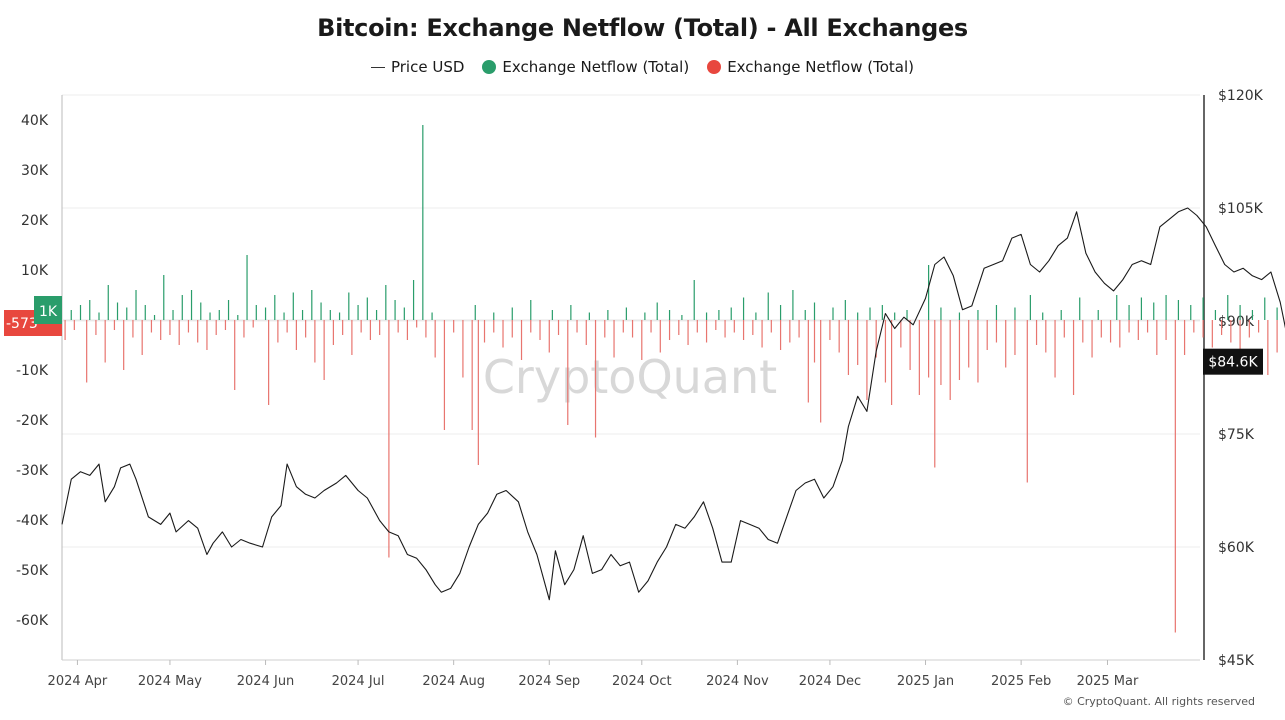 This screenshot has height=720, width=1285. Describe the element at coordinates (1241, 96) in the screenshot. I see `right-axis-tick-label: $120K` at that location.